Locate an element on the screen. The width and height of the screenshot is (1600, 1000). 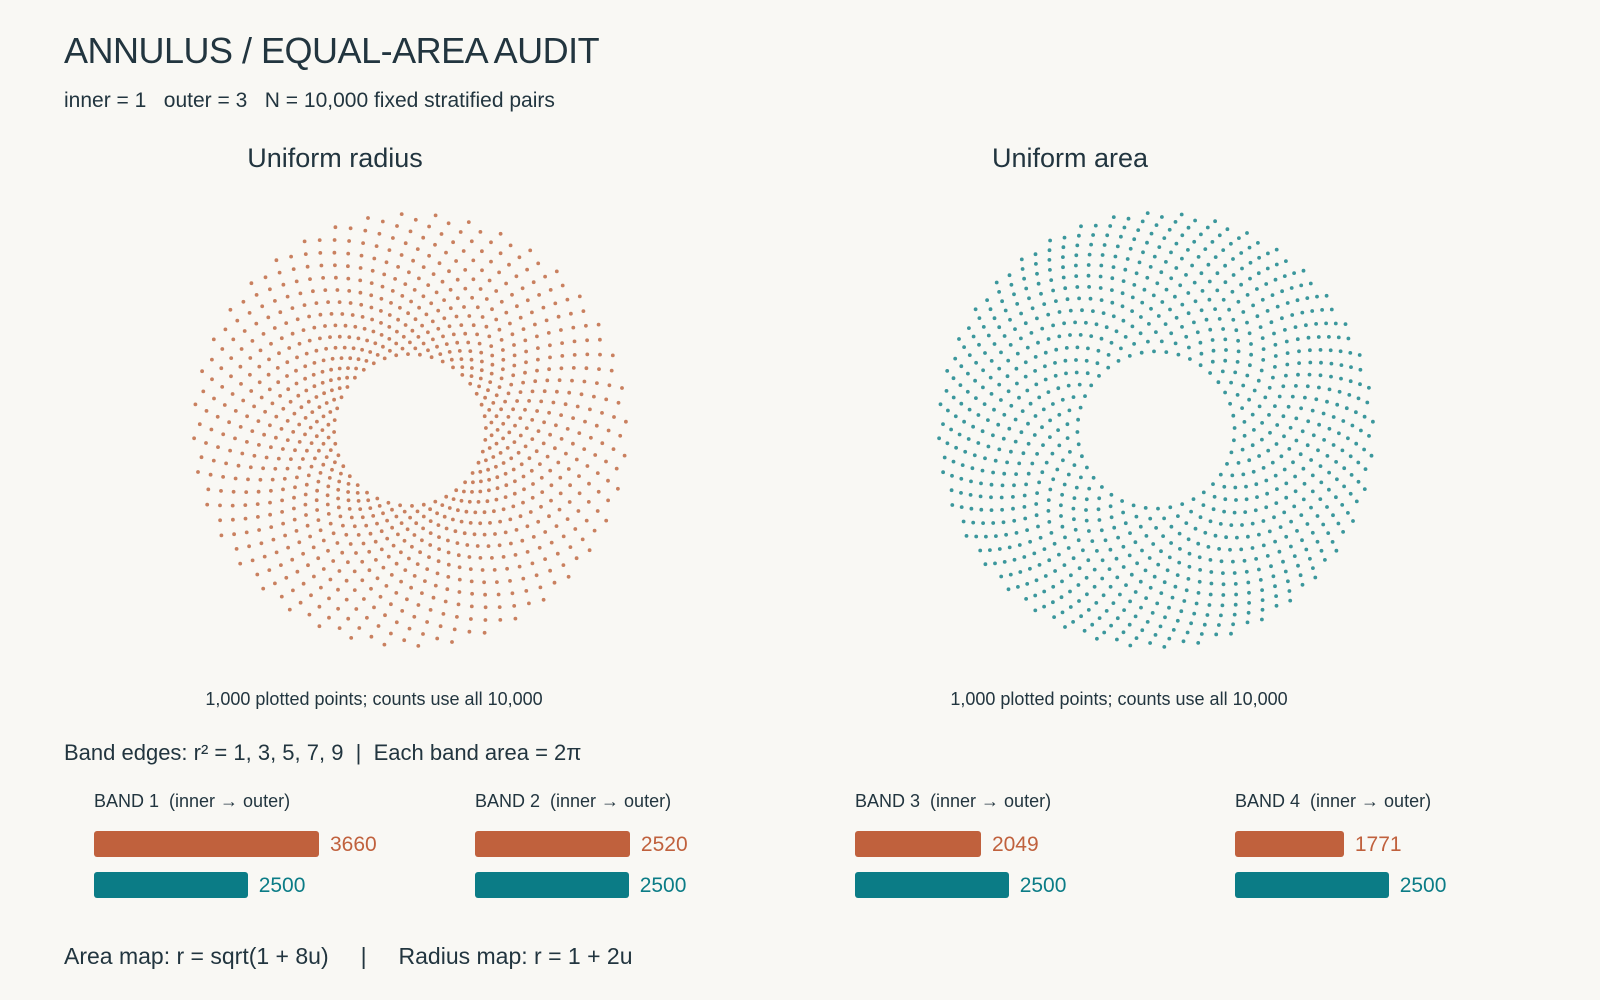
band-4-radius-bar is located at coordinates (1289, 844).